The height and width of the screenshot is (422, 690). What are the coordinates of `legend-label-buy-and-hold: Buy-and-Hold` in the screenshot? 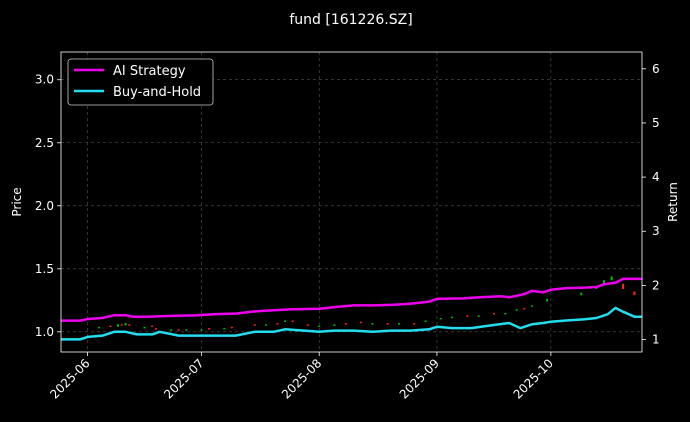 It's located at (157, 92).